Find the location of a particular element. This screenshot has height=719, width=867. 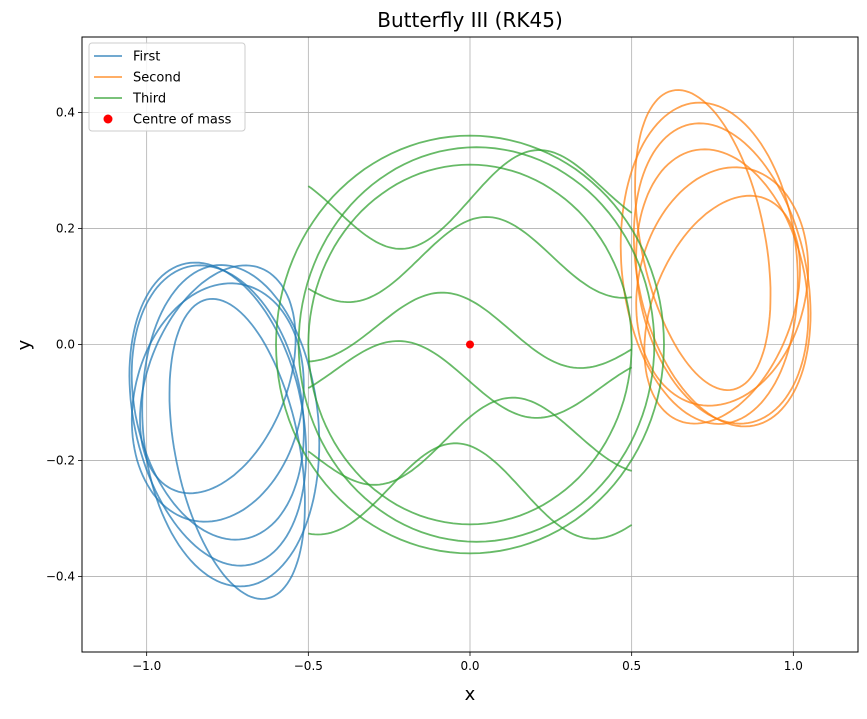

x-axis-label: x is located at coordinates (470, 694).